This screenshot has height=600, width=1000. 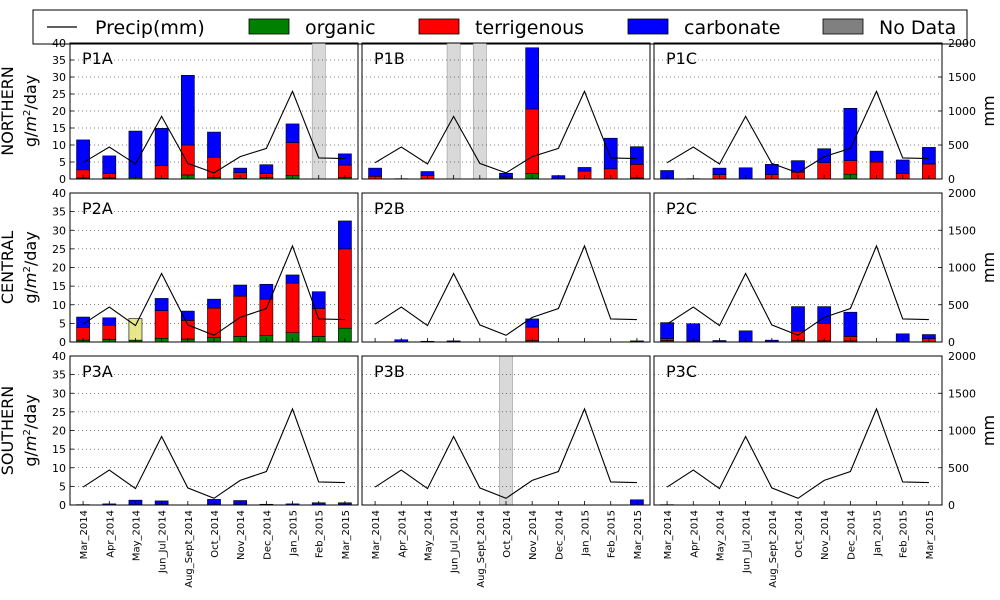 I want to click on panel-label: P3C, so click(x=681, y=371).